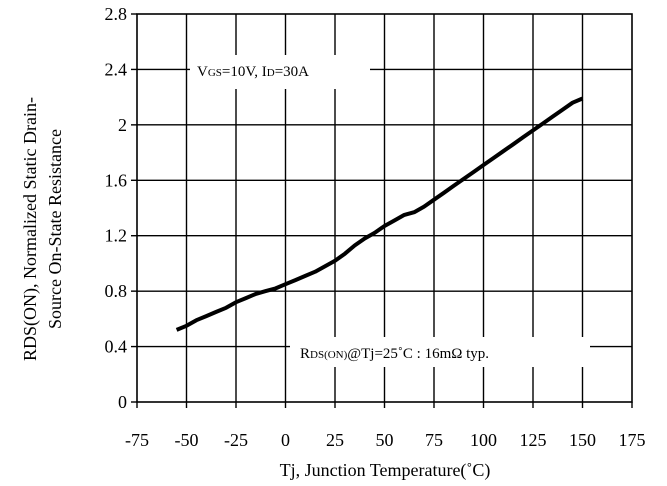 The width and height of the screenshot is (667, 486). I want to click on x-tick-label: 150, so click(582, 440).